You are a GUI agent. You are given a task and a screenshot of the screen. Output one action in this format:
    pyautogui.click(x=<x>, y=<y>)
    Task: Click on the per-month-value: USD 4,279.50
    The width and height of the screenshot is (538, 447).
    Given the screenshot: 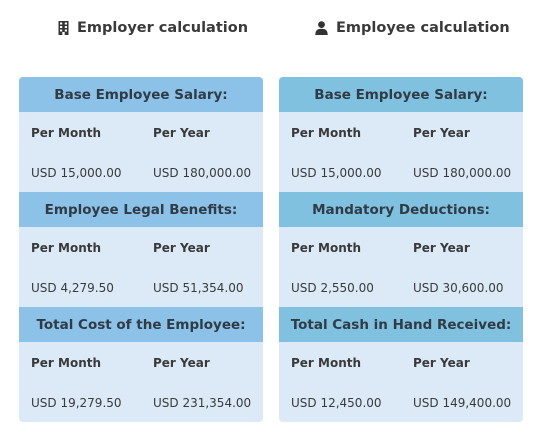 What is the action you would take?
    pyautogui.click(x=72, y=288)
    